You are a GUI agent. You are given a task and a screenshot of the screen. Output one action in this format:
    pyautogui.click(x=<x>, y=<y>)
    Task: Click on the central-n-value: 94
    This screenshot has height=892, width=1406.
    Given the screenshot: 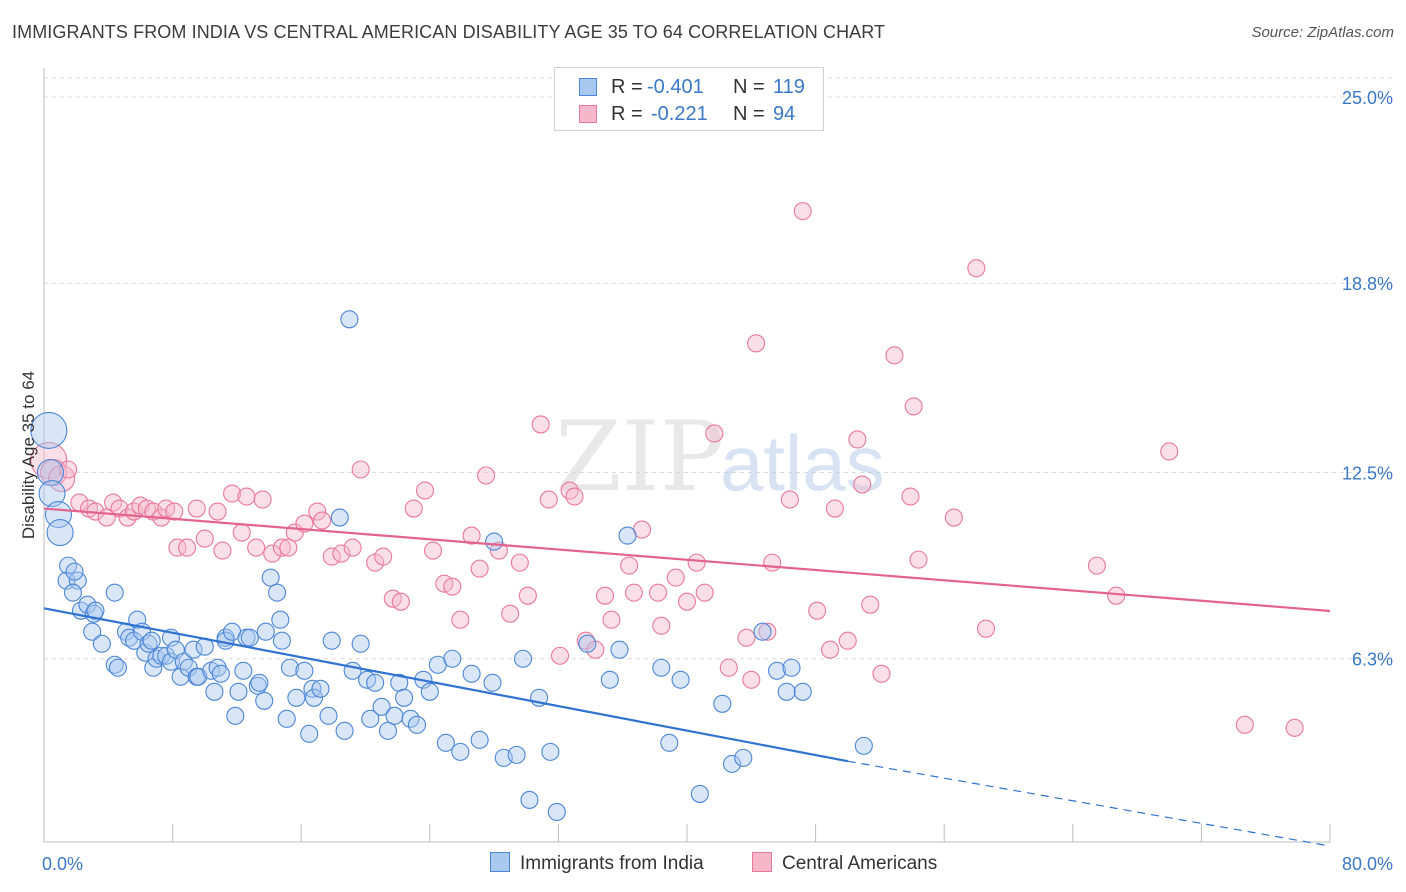 What is the action you would take?
    pyautogui.click(x=784, y=114)
    